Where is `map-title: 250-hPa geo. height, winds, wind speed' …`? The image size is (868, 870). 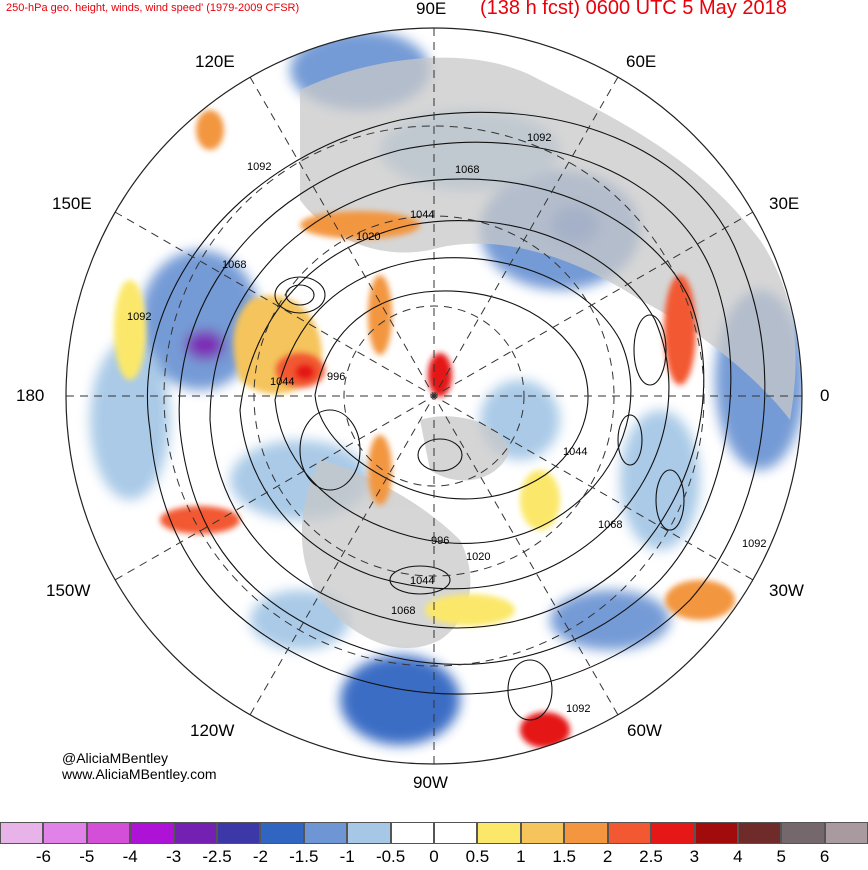 map-title: 250-hPa geo. height, winds, wind speed' … is located at coordinates (153, 8).